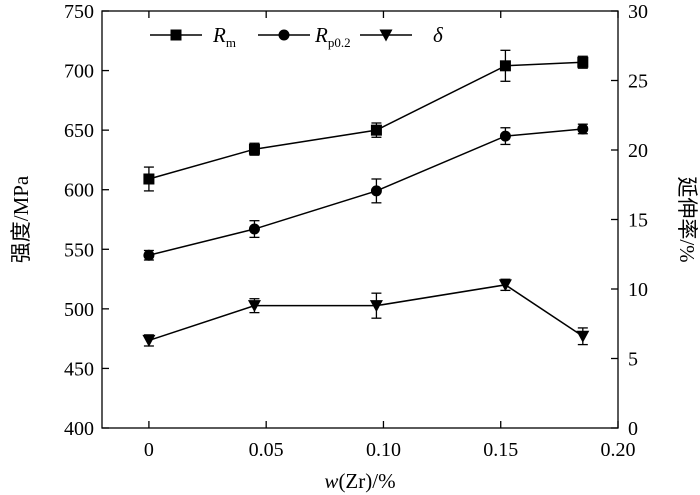 The height and width of the screenshot is (495, 700). Describe the element at coordinates (231, 42) in the screenshot. I see `legend-label-sub: m` at that location.